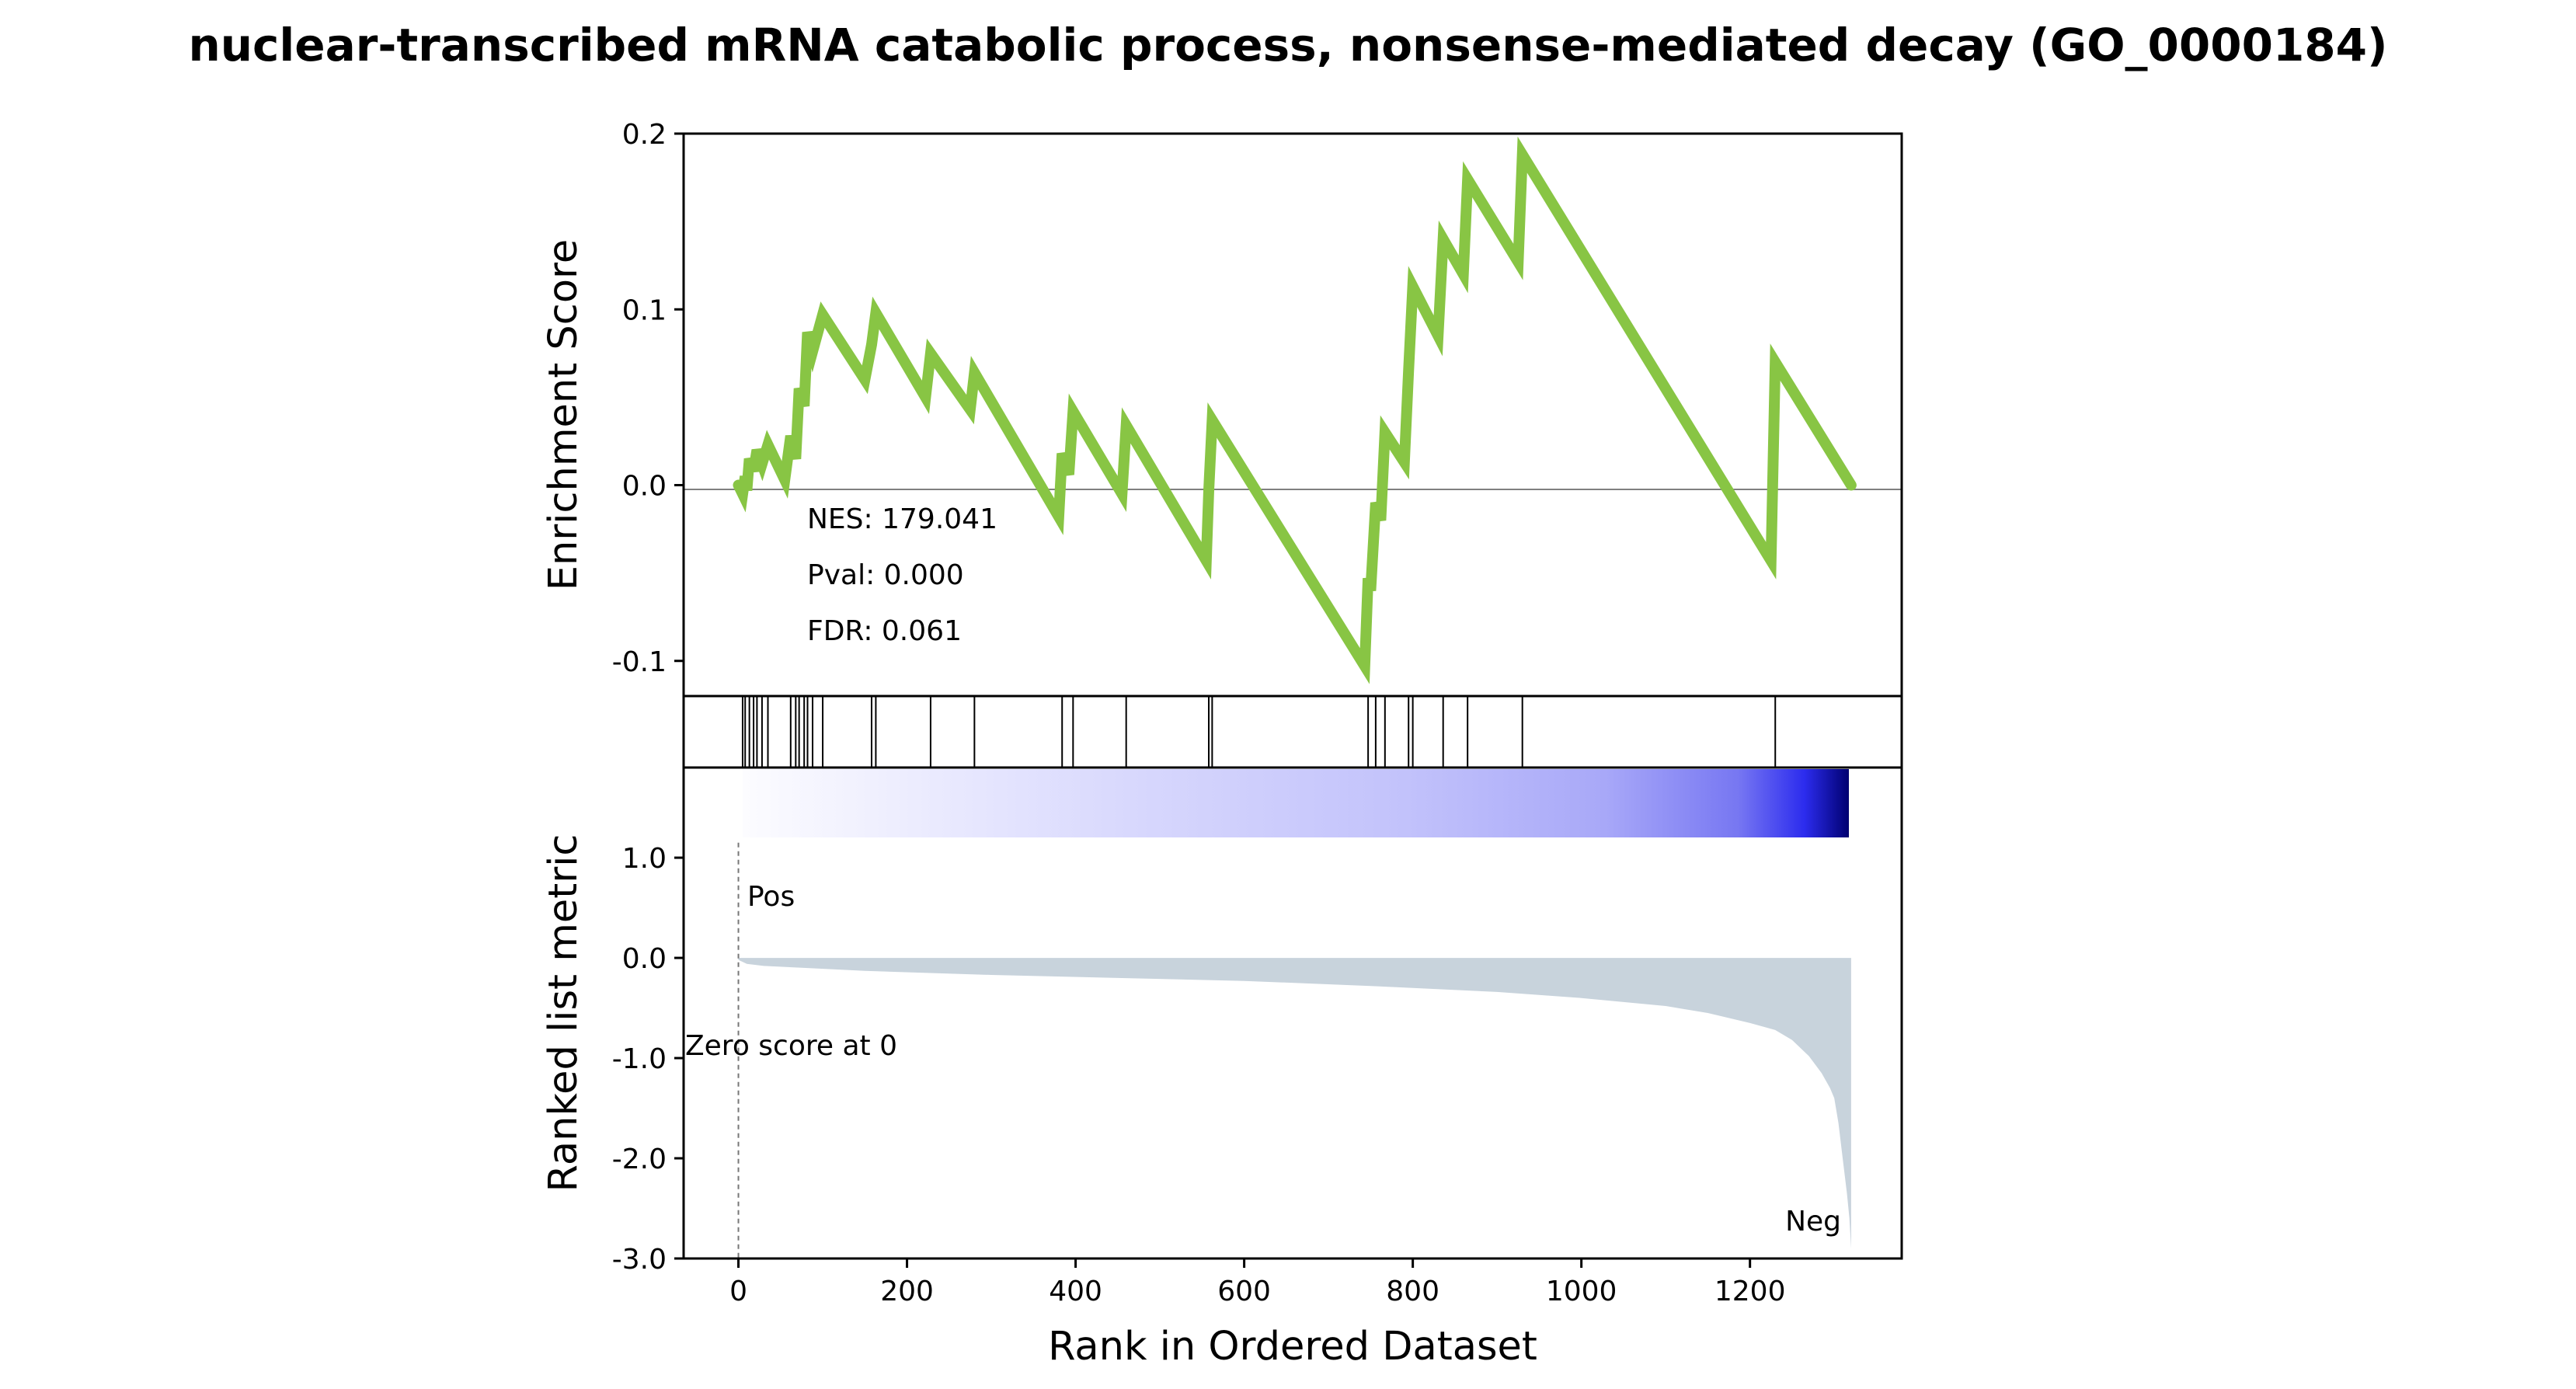 Image resolution: width=2576 pixels, height=1389 pixels. I want to click on pval-label: Pval: 0.000, so click(885, 575).